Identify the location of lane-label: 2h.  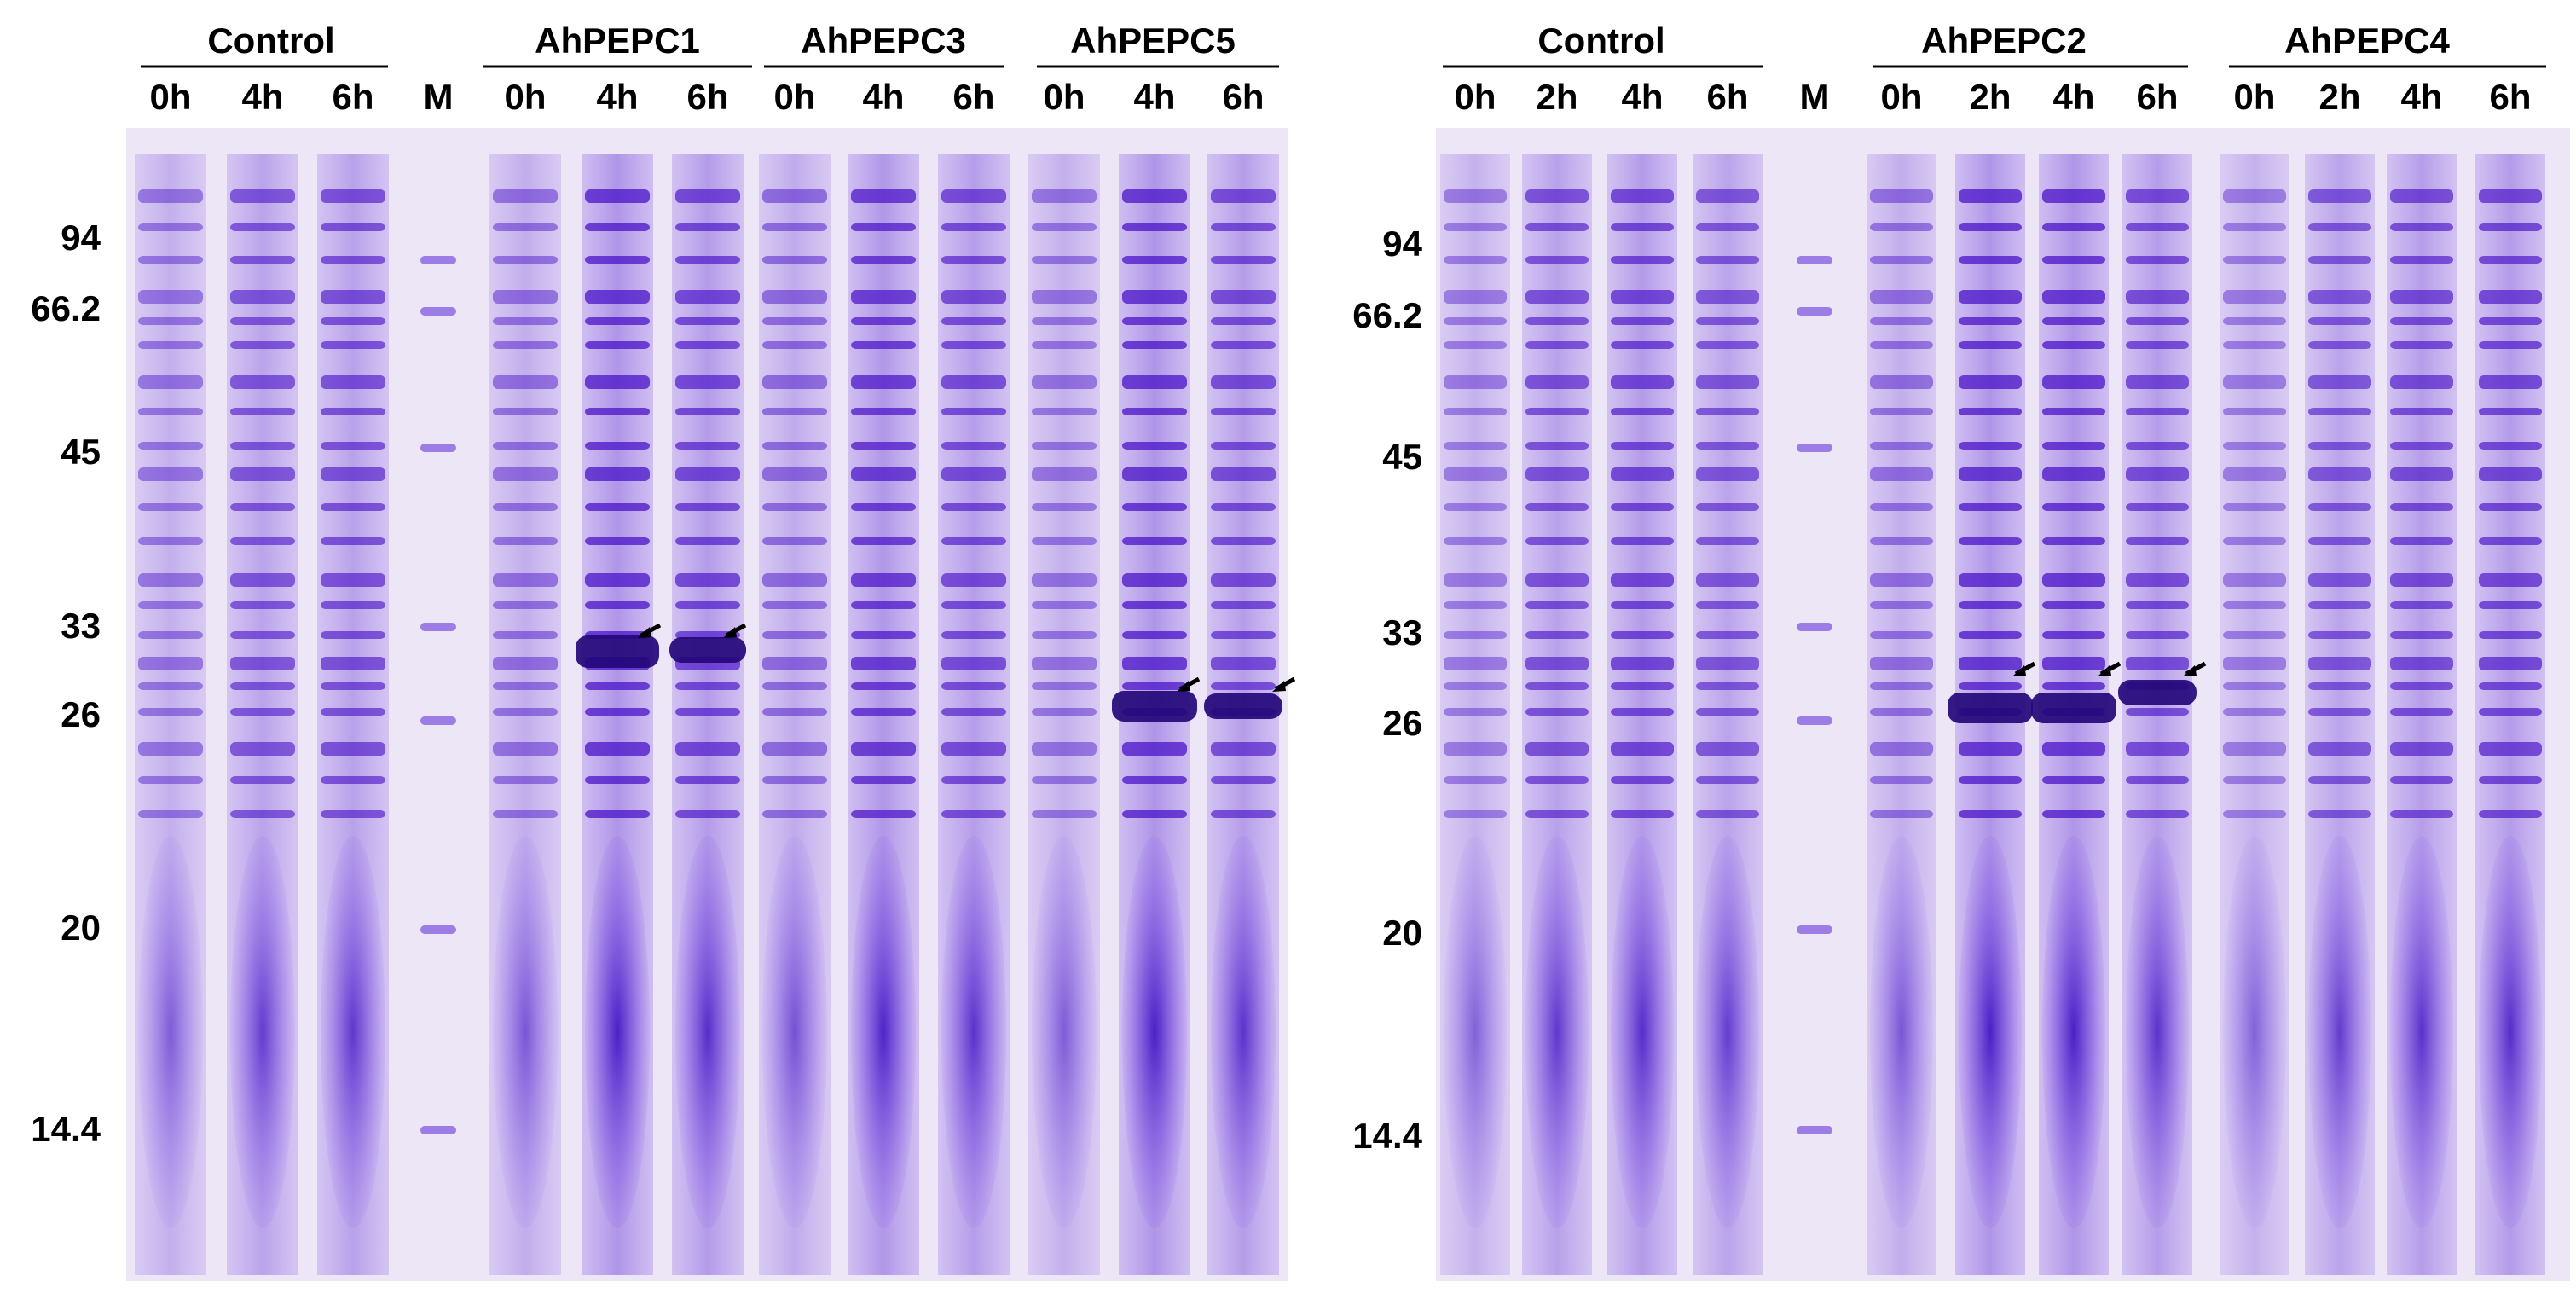
(1990, 97).